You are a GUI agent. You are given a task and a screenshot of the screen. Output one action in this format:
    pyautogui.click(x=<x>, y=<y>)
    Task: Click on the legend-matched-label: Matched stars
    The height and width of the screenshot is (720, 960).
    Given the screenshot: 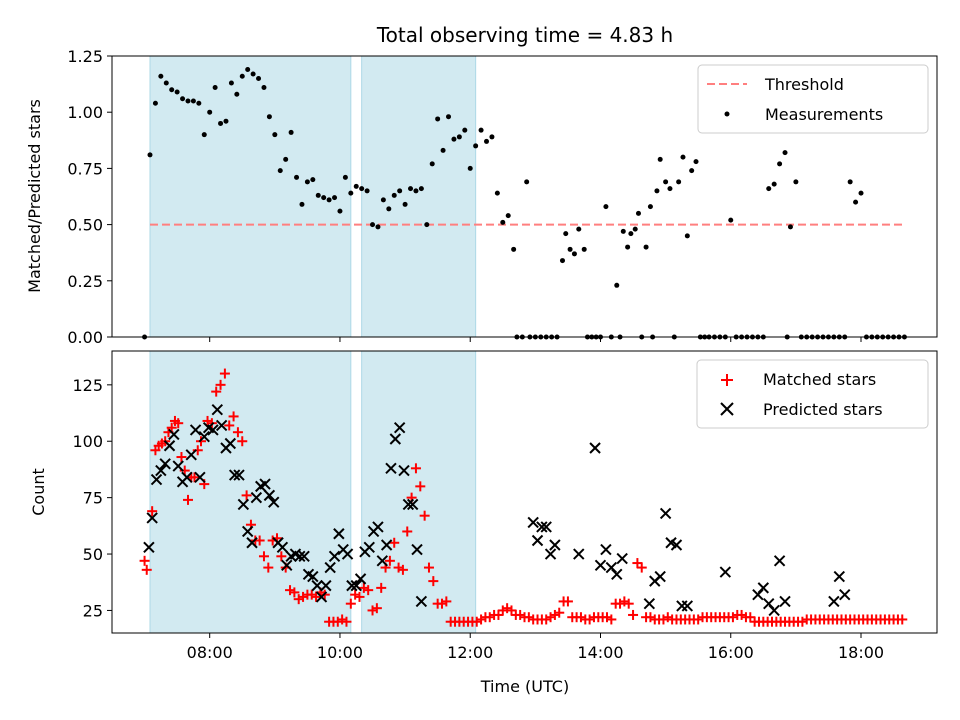 What is the action you would take?
    pyautogui.click(x=819, y=379)
    